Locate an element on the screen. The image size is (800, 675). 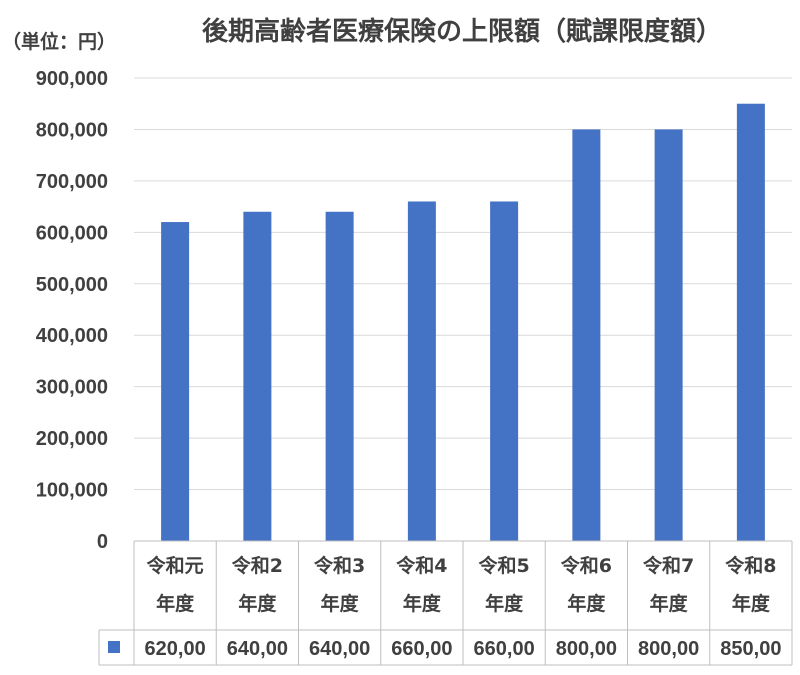
y-axis-unit-label: （単位：円） is located at coordinates (59, 41).